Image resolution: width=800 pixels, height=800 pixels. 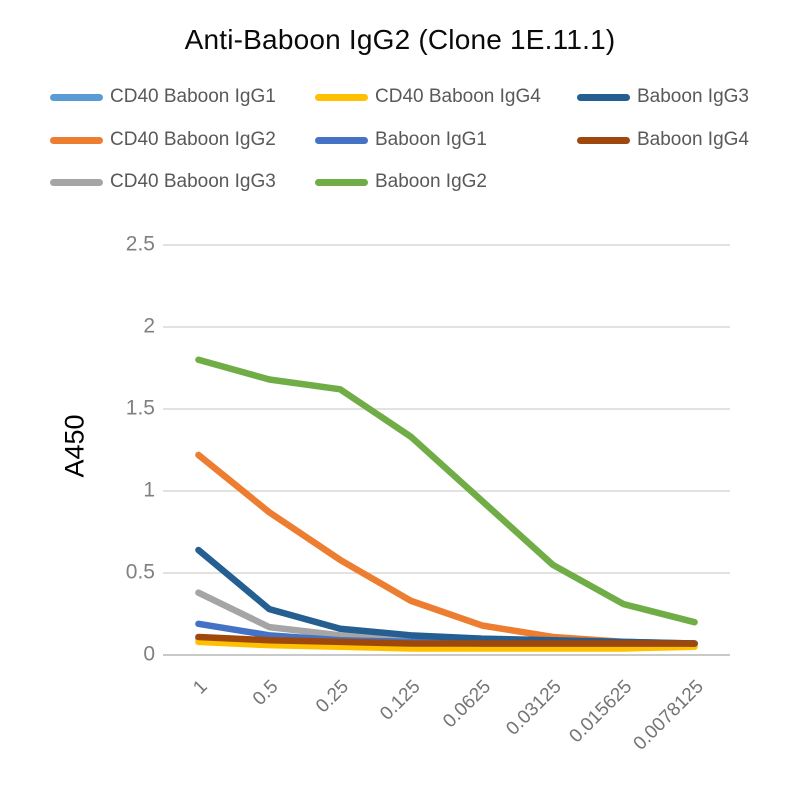 I want to click on legend-label: CD40 Baboon IgG3, so click(x=193, y=181).